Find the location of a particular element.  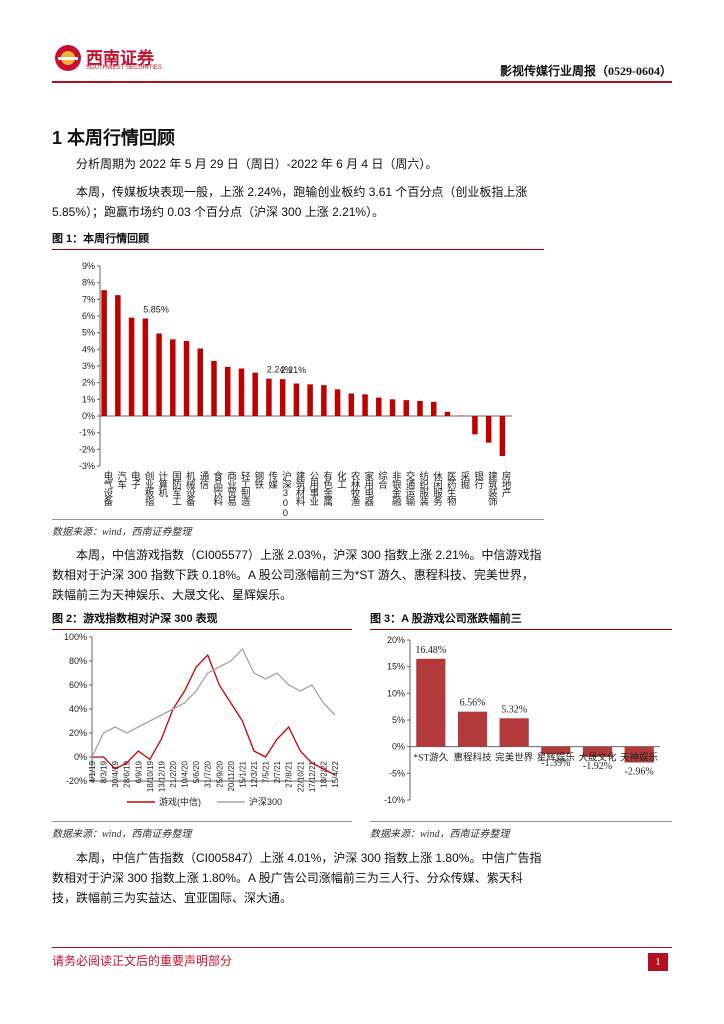

x-tick-label: 30/4/19 is located at coordinates (115, 773).